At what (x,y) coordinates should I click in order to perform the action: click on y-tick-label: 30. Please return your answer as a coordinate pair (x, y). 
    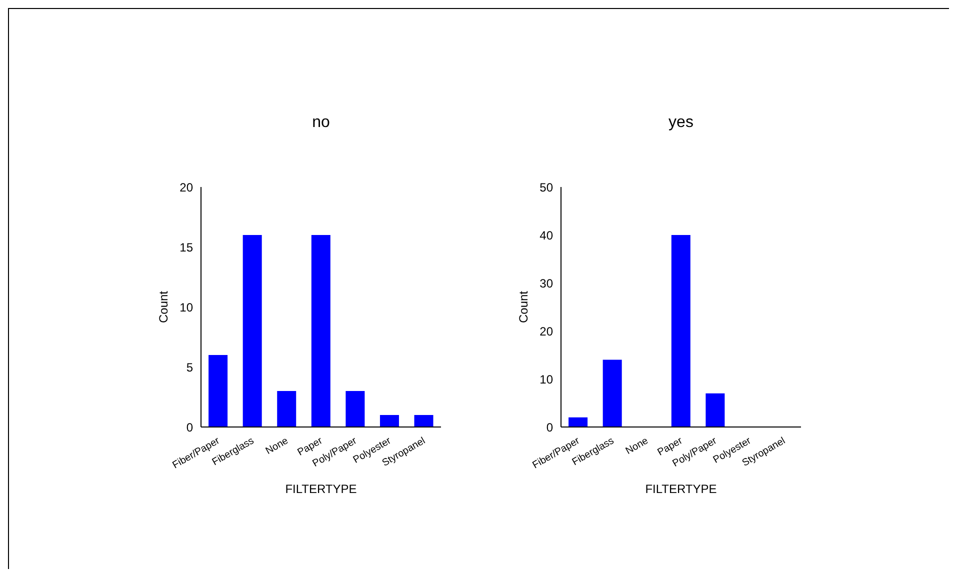
    Looking at the image, I should click on (547, 283).